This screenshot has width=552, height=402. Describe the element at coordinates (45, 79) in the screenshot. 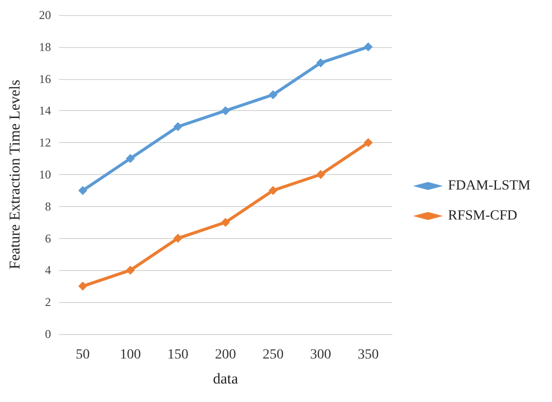

I see `y-tick-label: 16` at that location.